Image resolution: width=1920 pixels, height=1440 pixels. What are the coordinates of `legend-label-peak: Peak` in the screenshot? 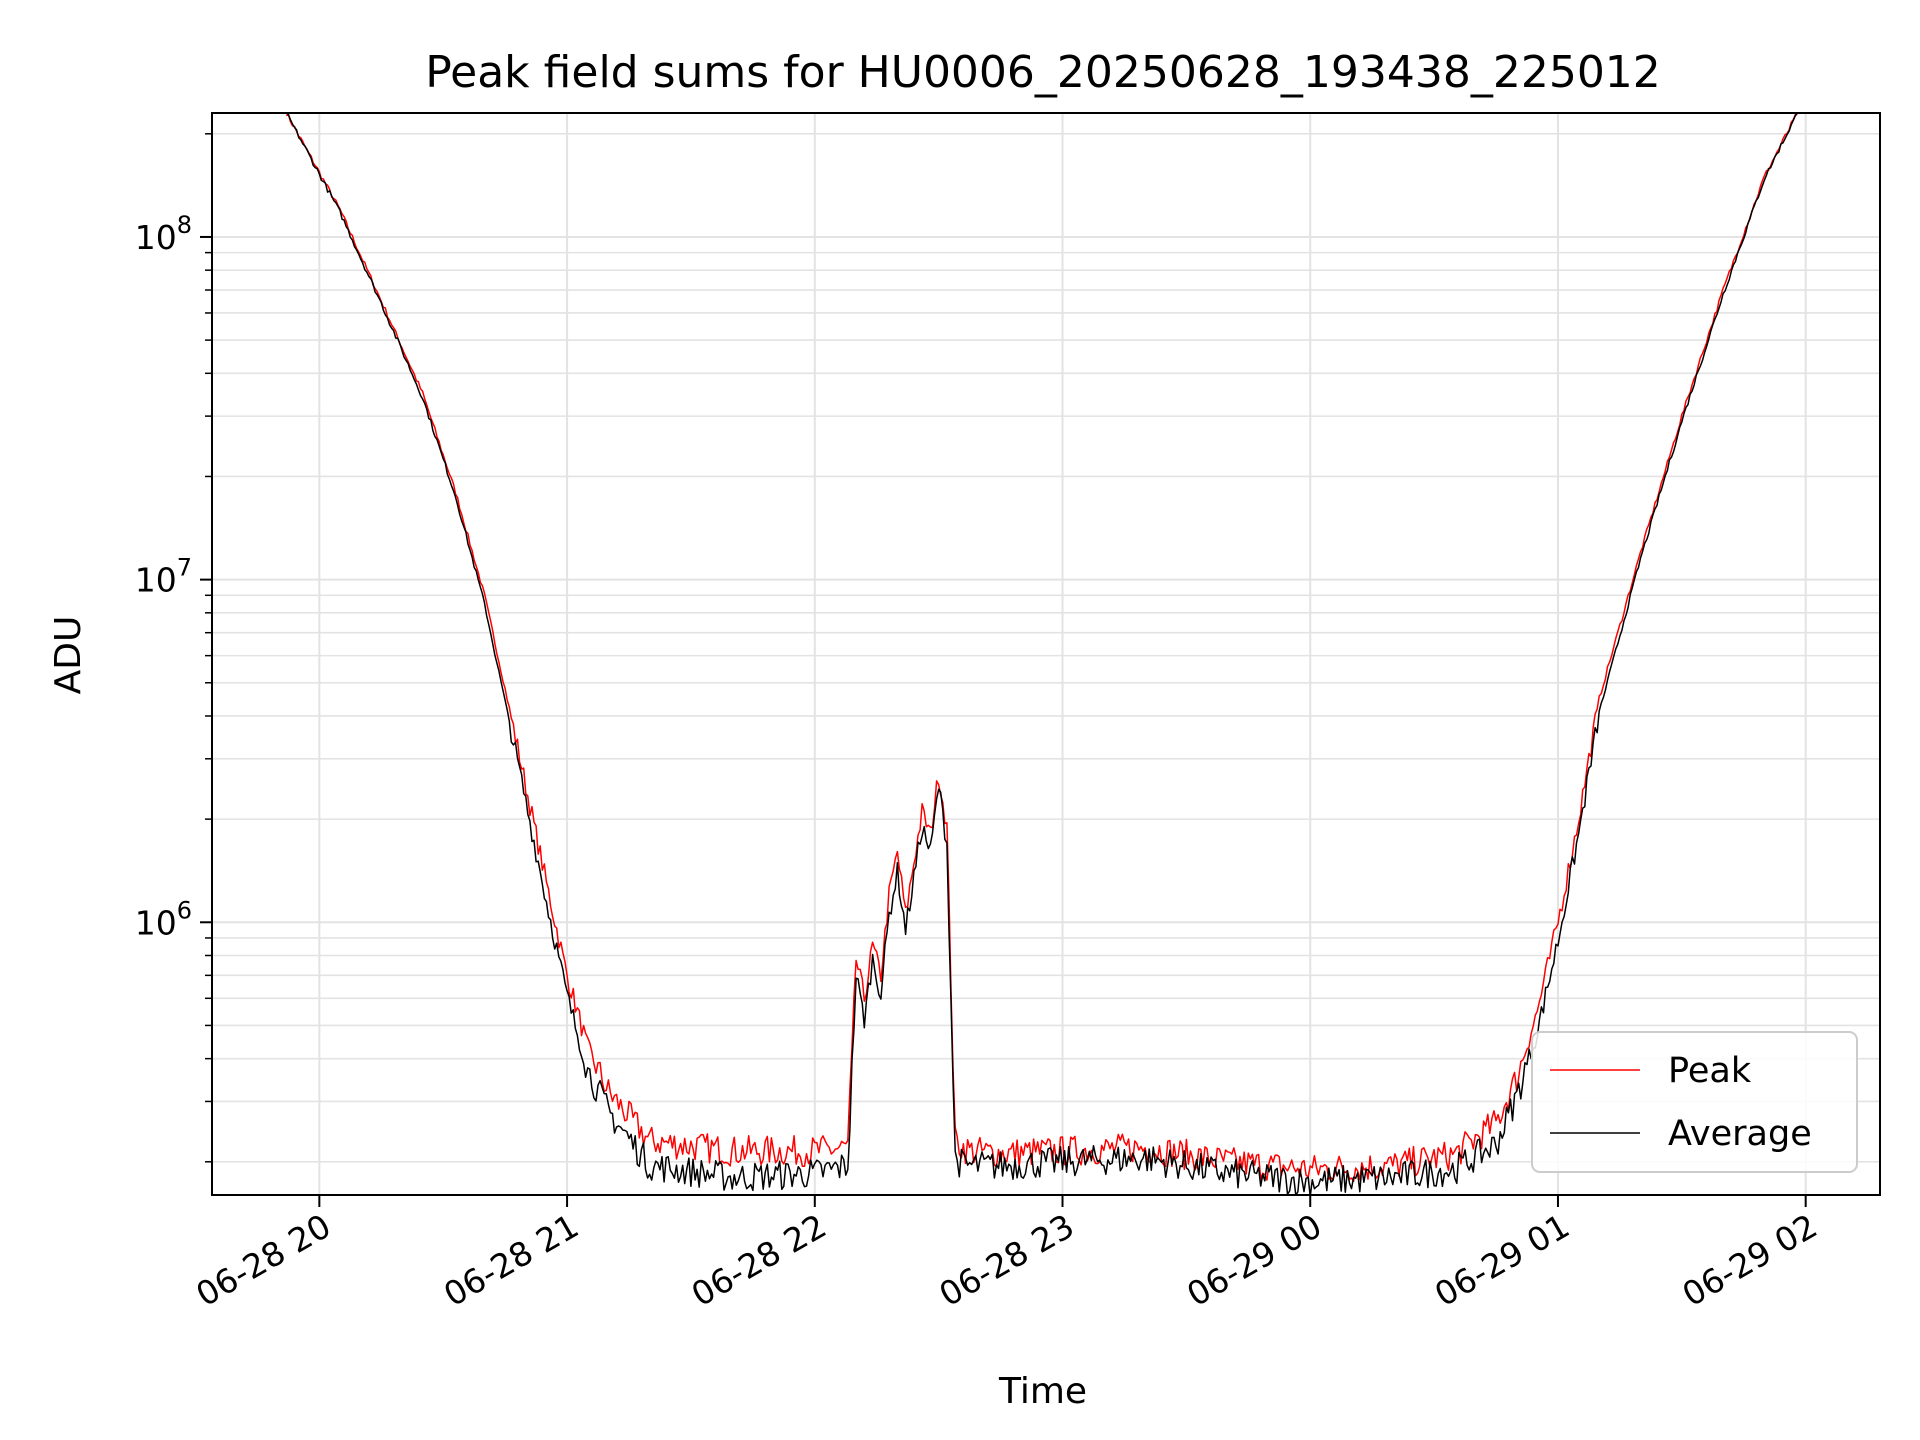 It's located at (1710, 1071).